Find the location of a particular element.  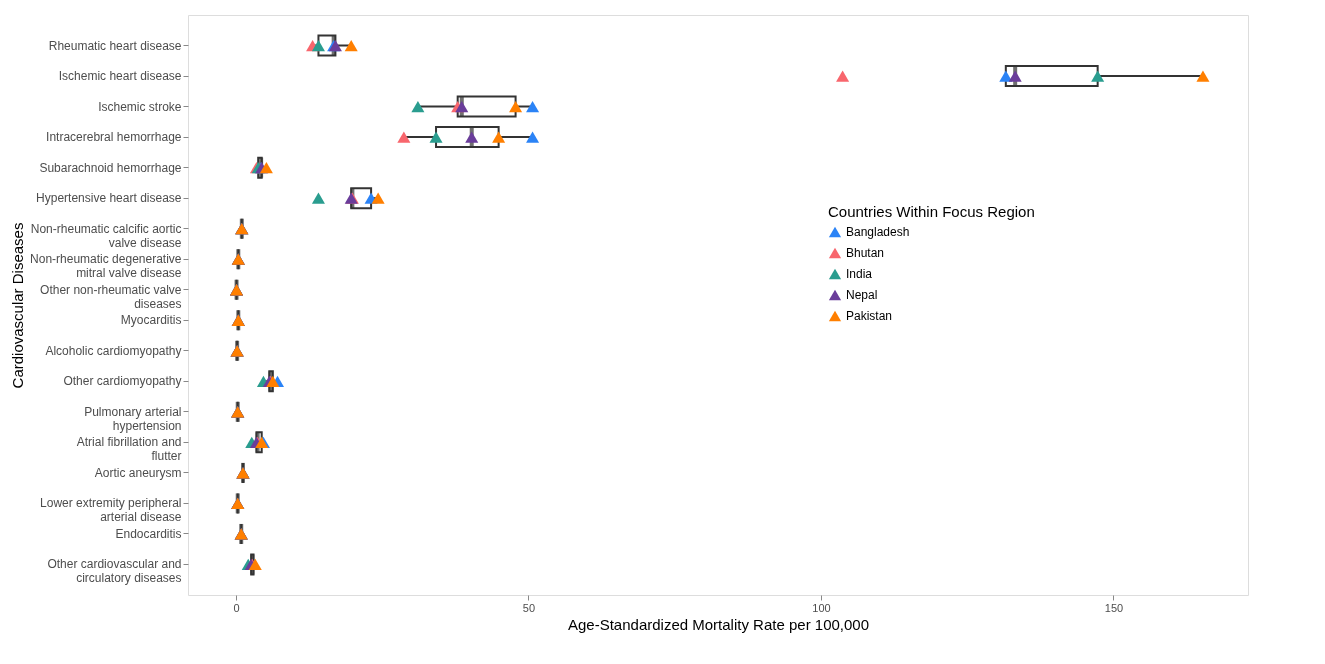

y-tick-label: Aortic aneurysm is located at coordinates (138, 472).